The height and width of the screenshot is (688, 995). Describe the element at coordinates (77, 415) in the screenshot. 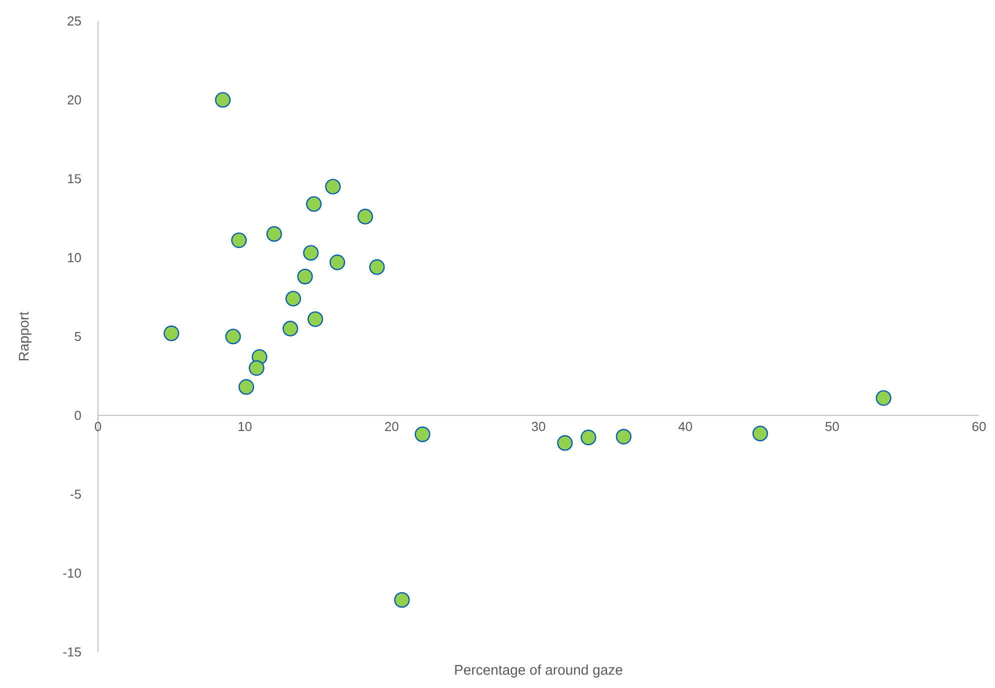

I see `y-tick-label: 0` at that location.